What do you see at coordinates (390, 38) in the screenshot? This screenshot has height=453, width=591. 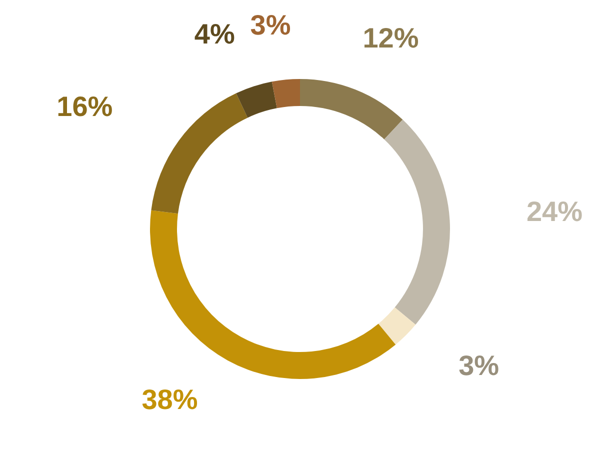 I see `data-label: 12%` at bounding box center [390, 38].